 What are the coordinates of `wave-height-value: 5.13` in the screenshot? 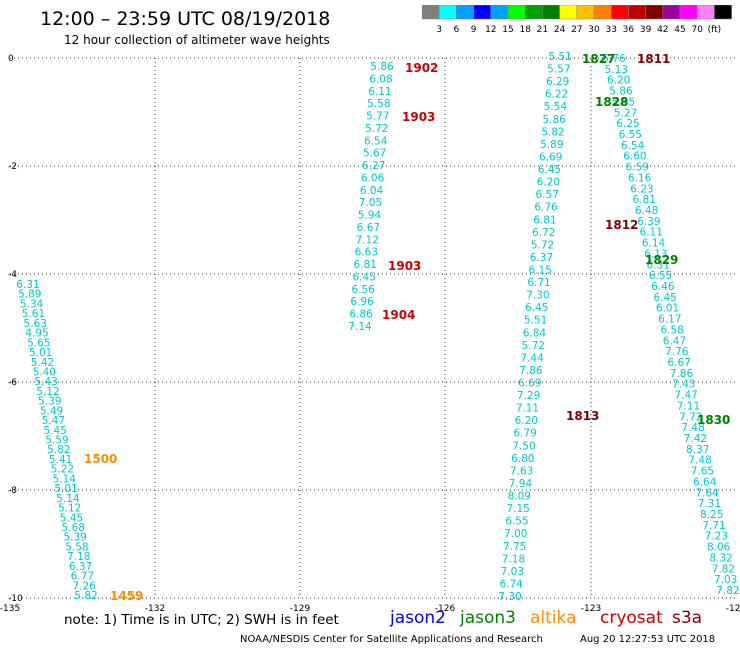 It's located at (616, 70).